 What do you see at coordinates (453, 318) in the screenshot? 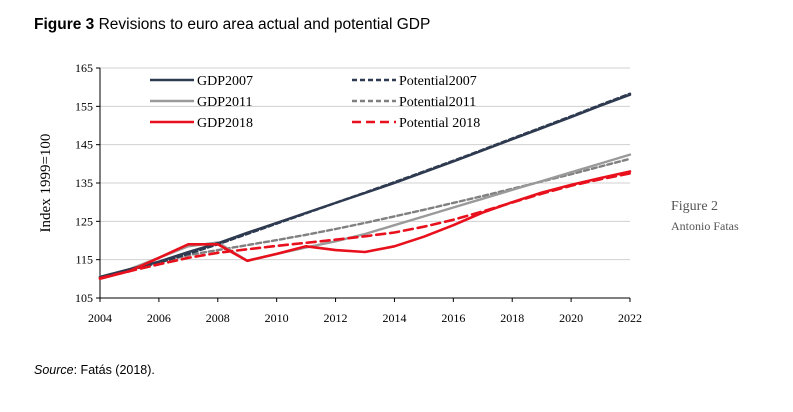
I see `x-tick-label: 2016` at bounding box center [453, 318].